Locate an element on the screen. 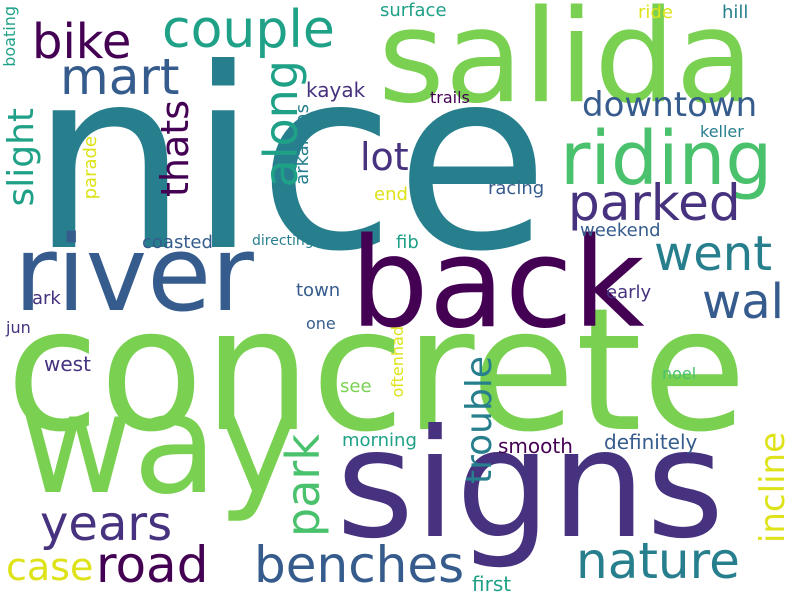  word-lot: lot is located at coordinates (384, 157).